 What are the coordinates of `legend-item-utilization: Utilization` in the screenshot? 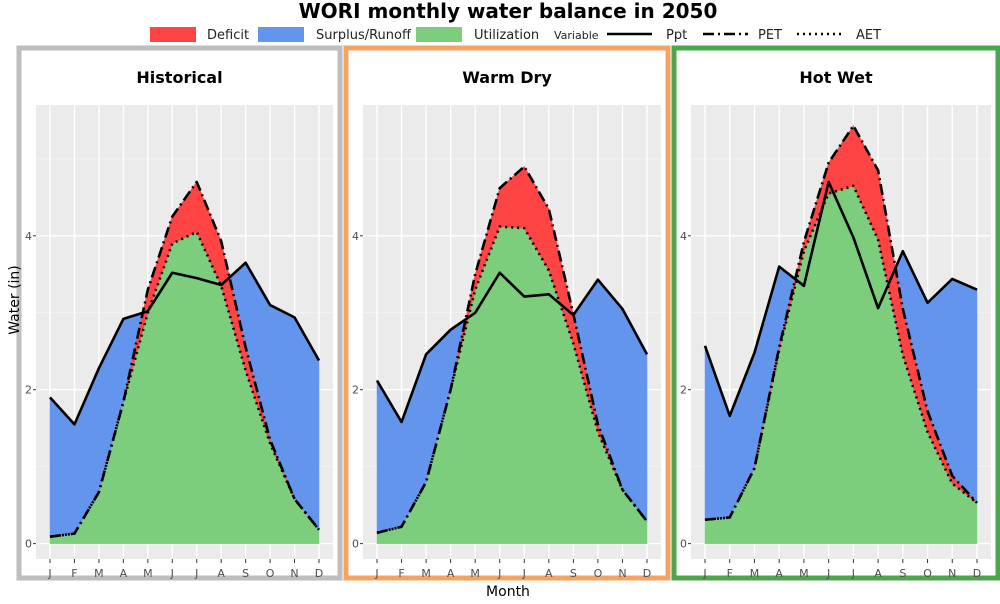 It's located at (477, 35).